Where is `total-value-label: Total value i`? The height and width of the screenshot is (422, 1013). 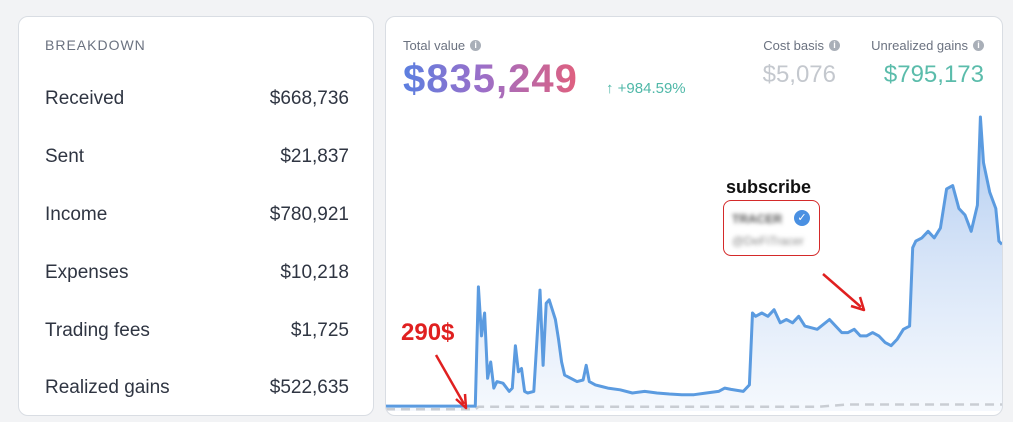 total-value-label: Total value i is located at coordinates (442, 45).